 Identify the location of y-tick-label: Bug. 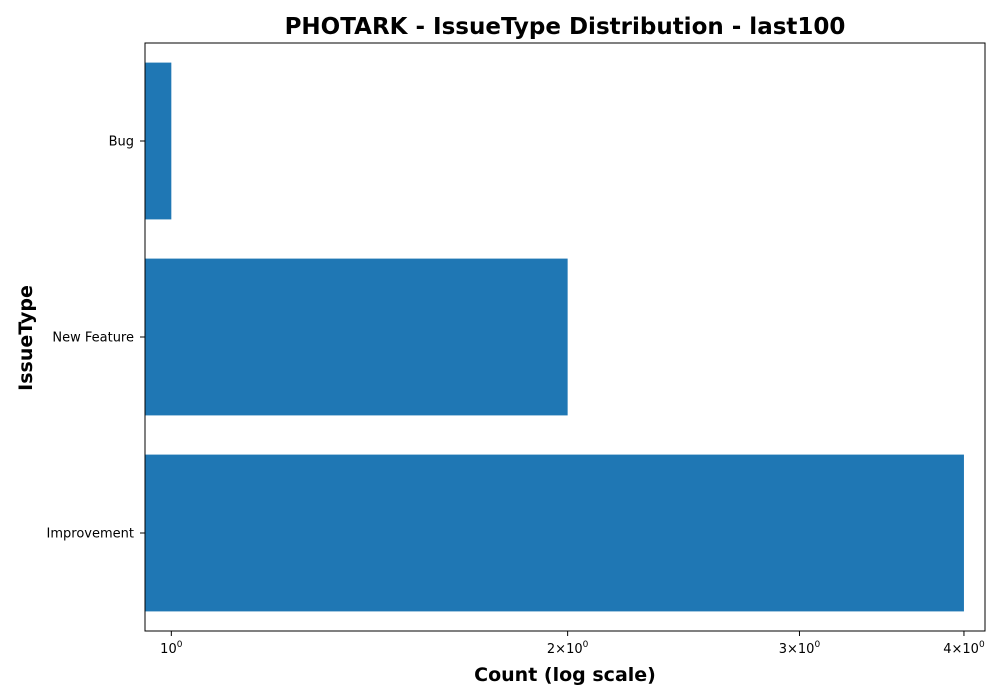
(121, 142).